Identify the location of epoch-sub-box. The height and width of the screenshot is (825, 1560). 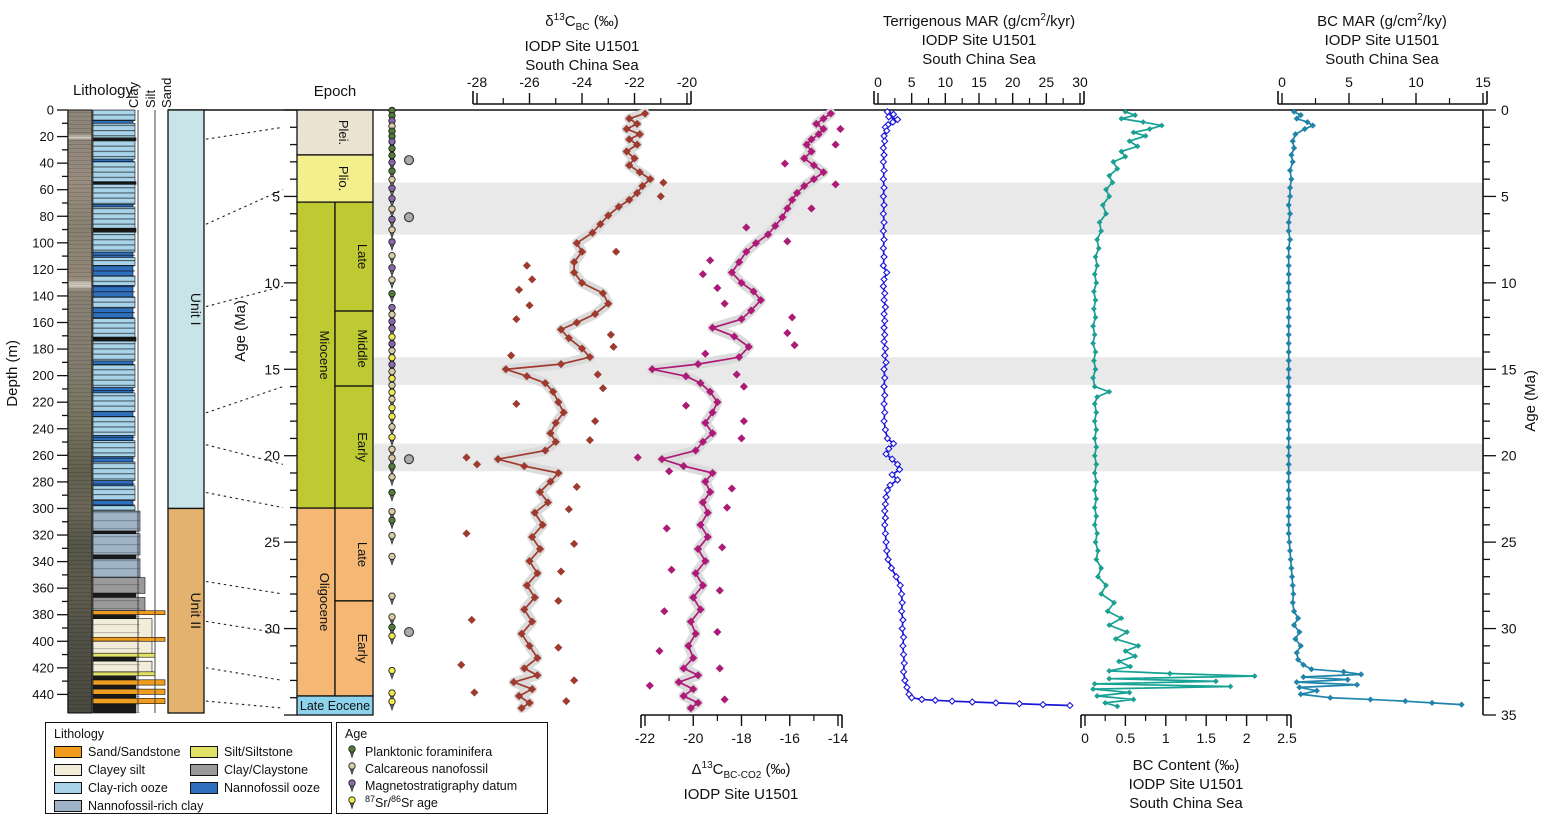
(354, 554).